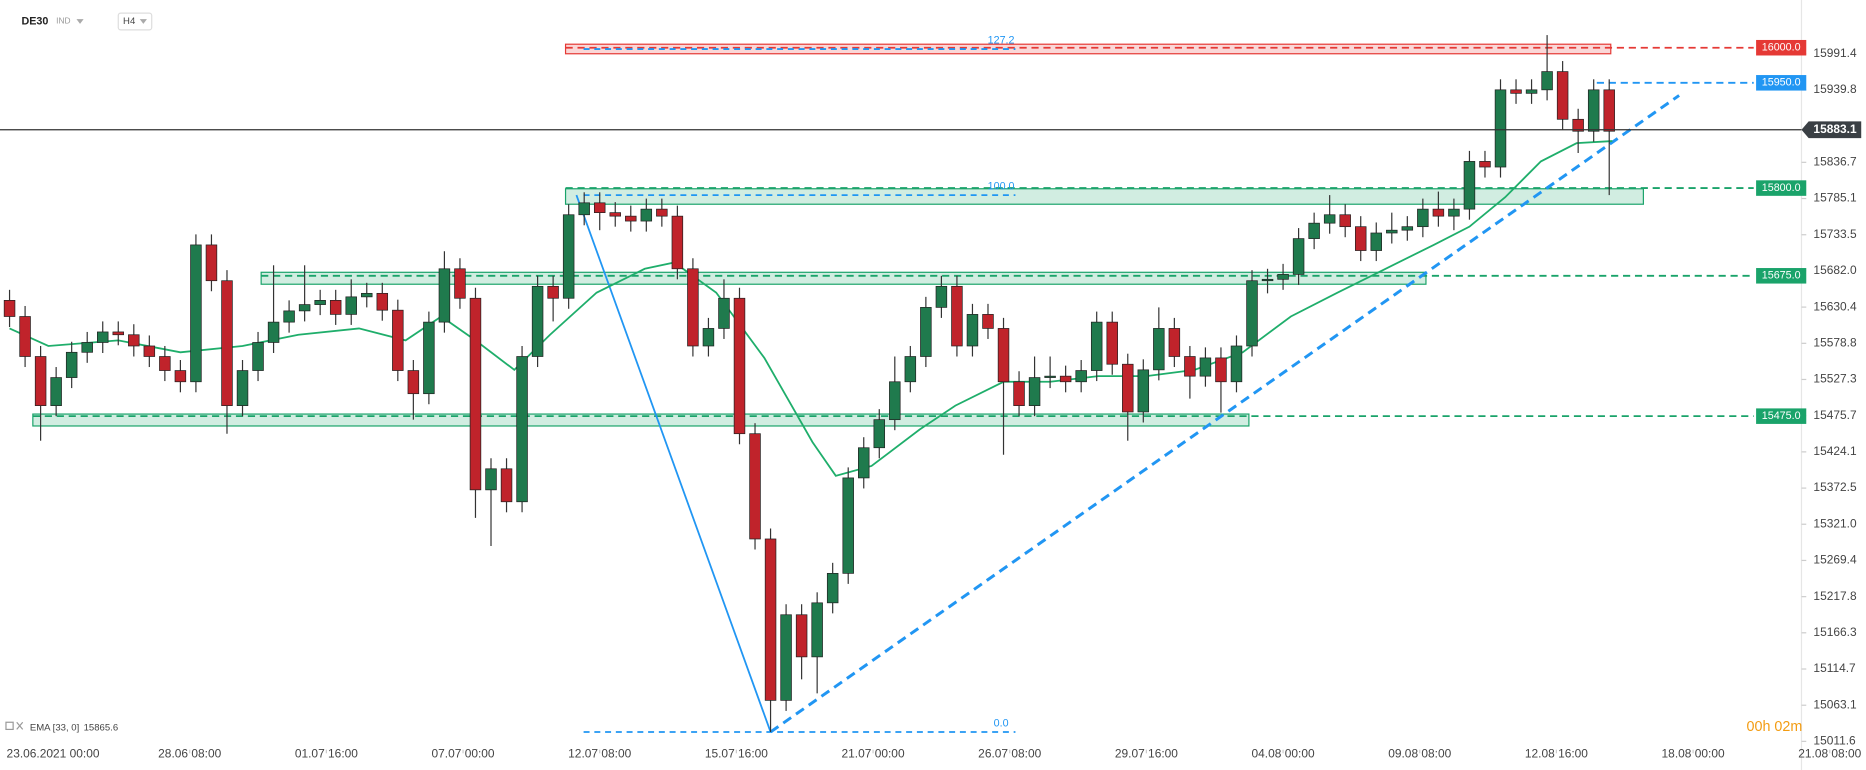  What do you see at coordinates (1146, 754) in the screenshot?
I see `x-tick-label: 29.07 16:00` at bounding box center [1146, 754].